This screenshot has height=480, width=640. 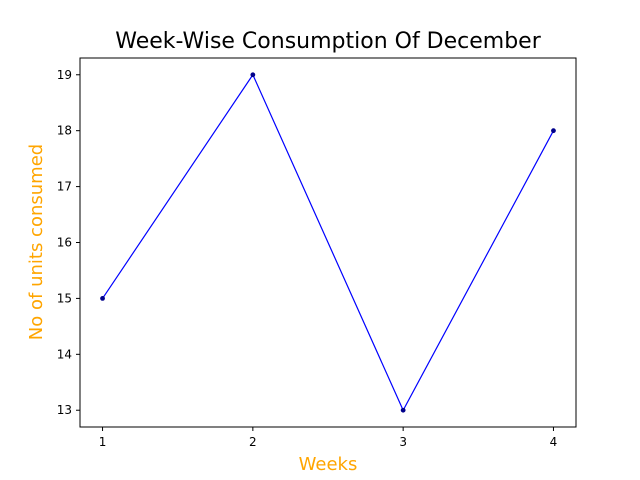 What do you see at coordinates (64, 354) in the screenshot?
I see `y-tick-label: 14` at bounding box center [64, 354].